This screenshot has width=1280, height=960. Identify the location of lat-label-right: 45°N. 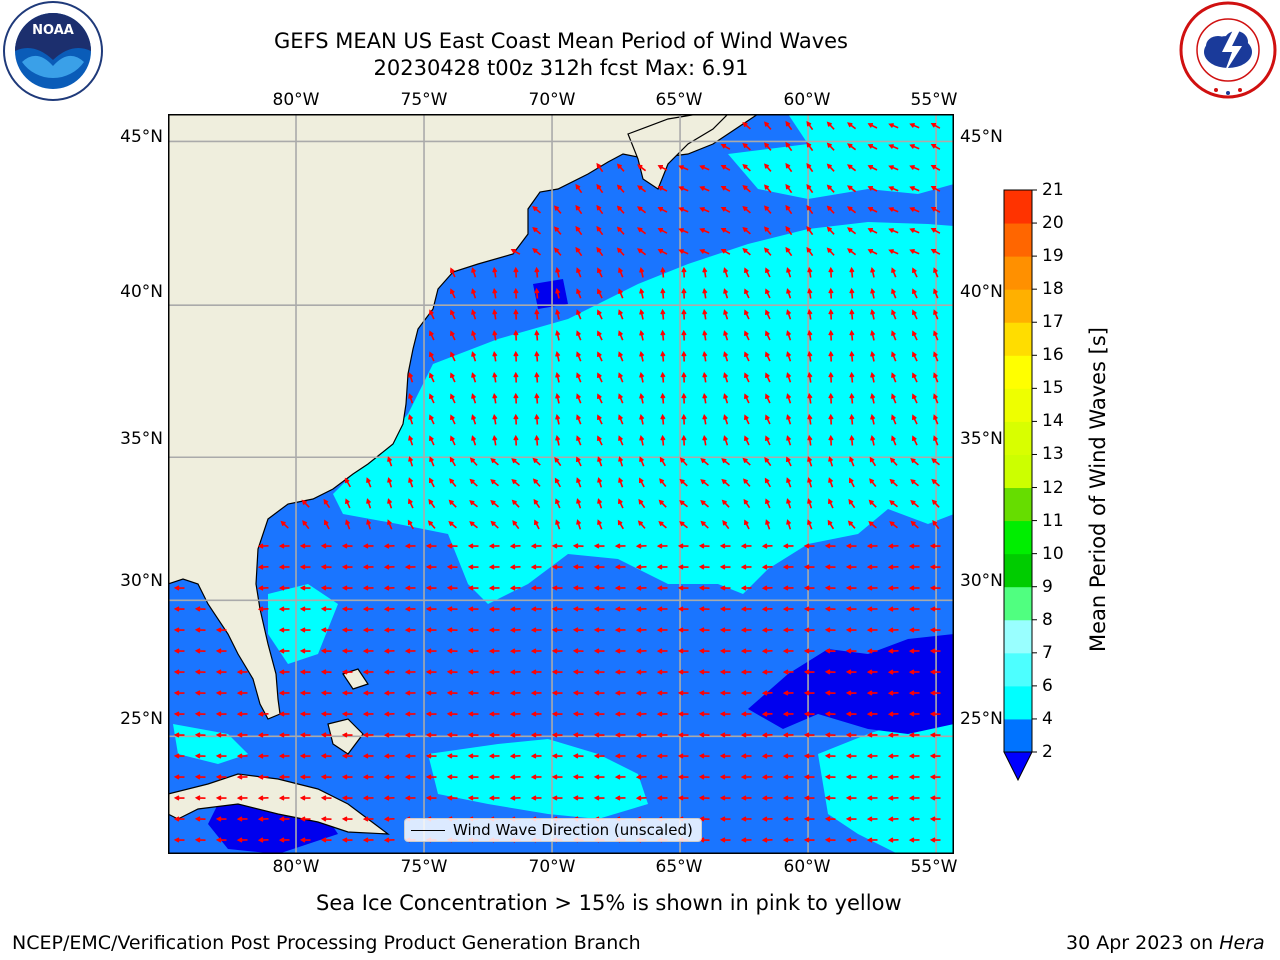
(981, 137).